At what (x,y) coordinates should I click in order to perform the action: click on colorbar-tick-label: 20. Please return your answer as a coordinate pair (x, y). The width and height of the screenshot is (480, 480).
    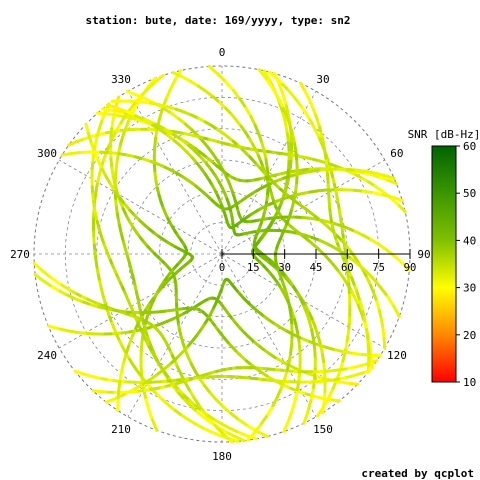
    Looking at the image, I should click on (469, 335).